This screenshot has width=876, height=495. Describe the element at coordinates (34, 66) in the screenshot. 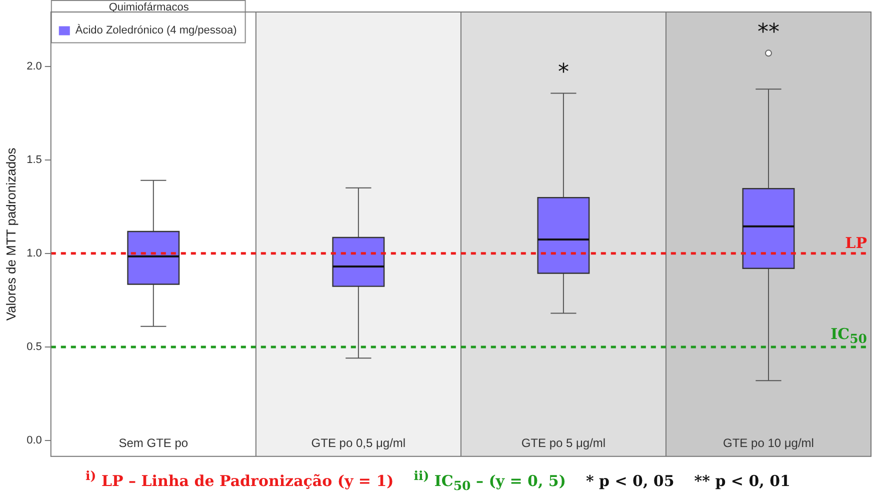

I see `y-tick-label: 2.0` at that location.